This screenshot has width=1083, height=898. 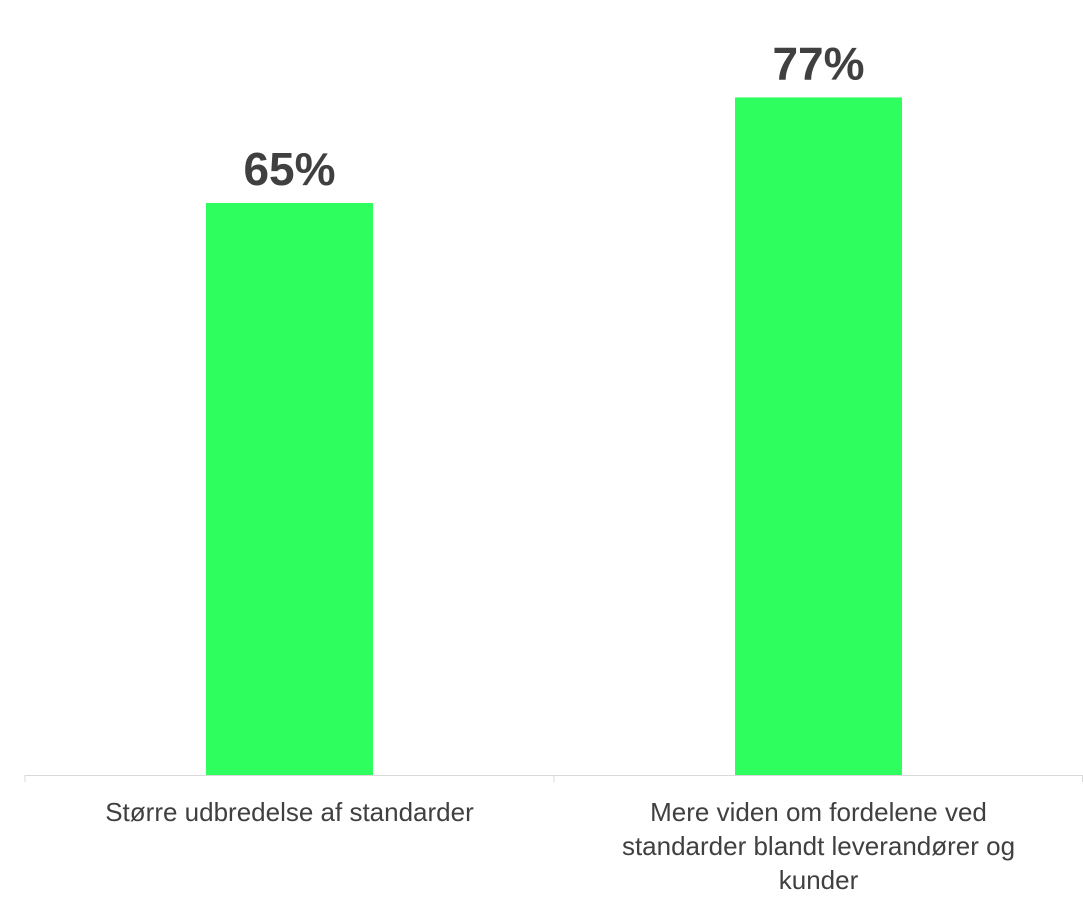 I want to click on data-label-0: 65%, so click(x=289, y=169).